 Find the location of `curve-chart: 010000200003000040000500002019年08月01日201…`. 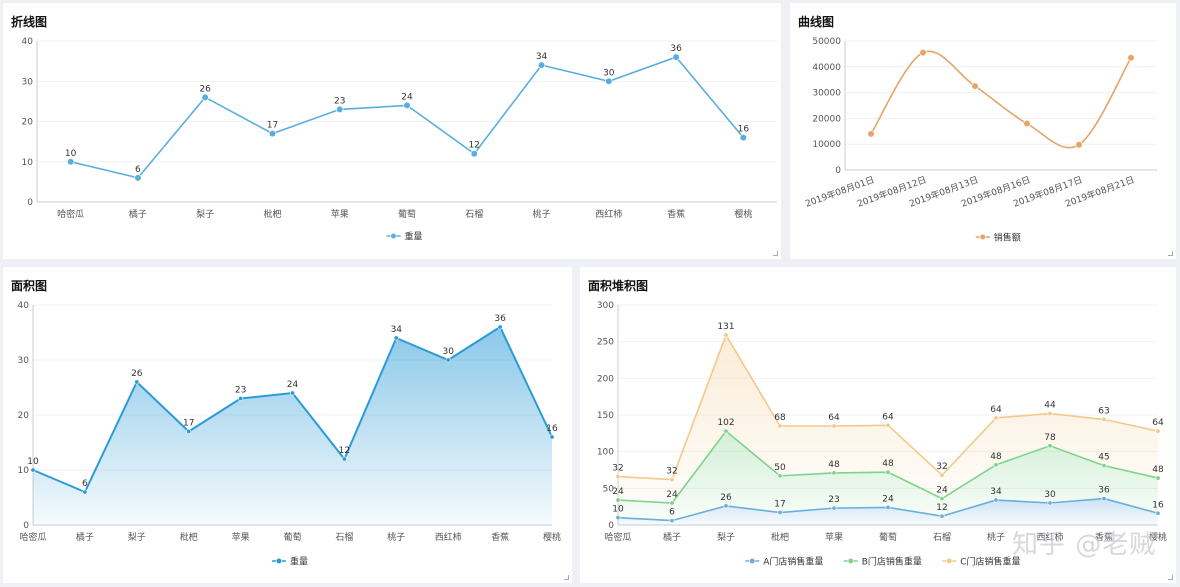

curve-chart: 010000200003000040000500002019年08月01日201… is located at coordinates (980, 140).